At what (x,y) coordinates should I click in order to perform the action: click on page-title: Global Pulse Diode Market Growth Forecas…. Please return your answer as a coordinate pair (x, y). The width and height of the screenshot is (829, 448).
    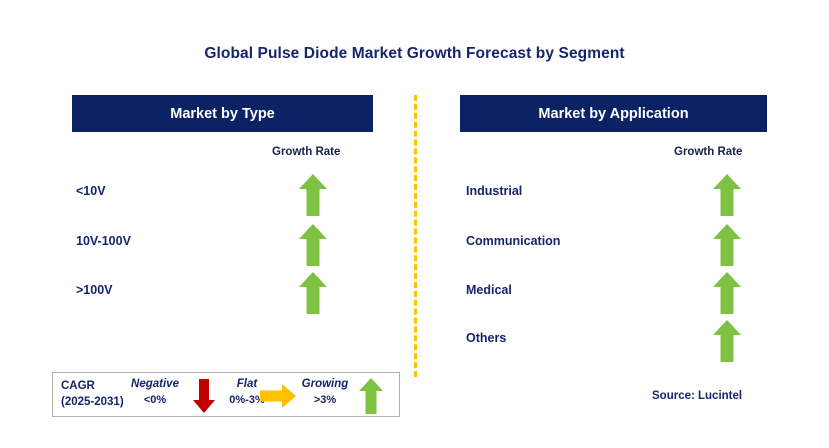
    Looking at the image, I should click on (414, 53).